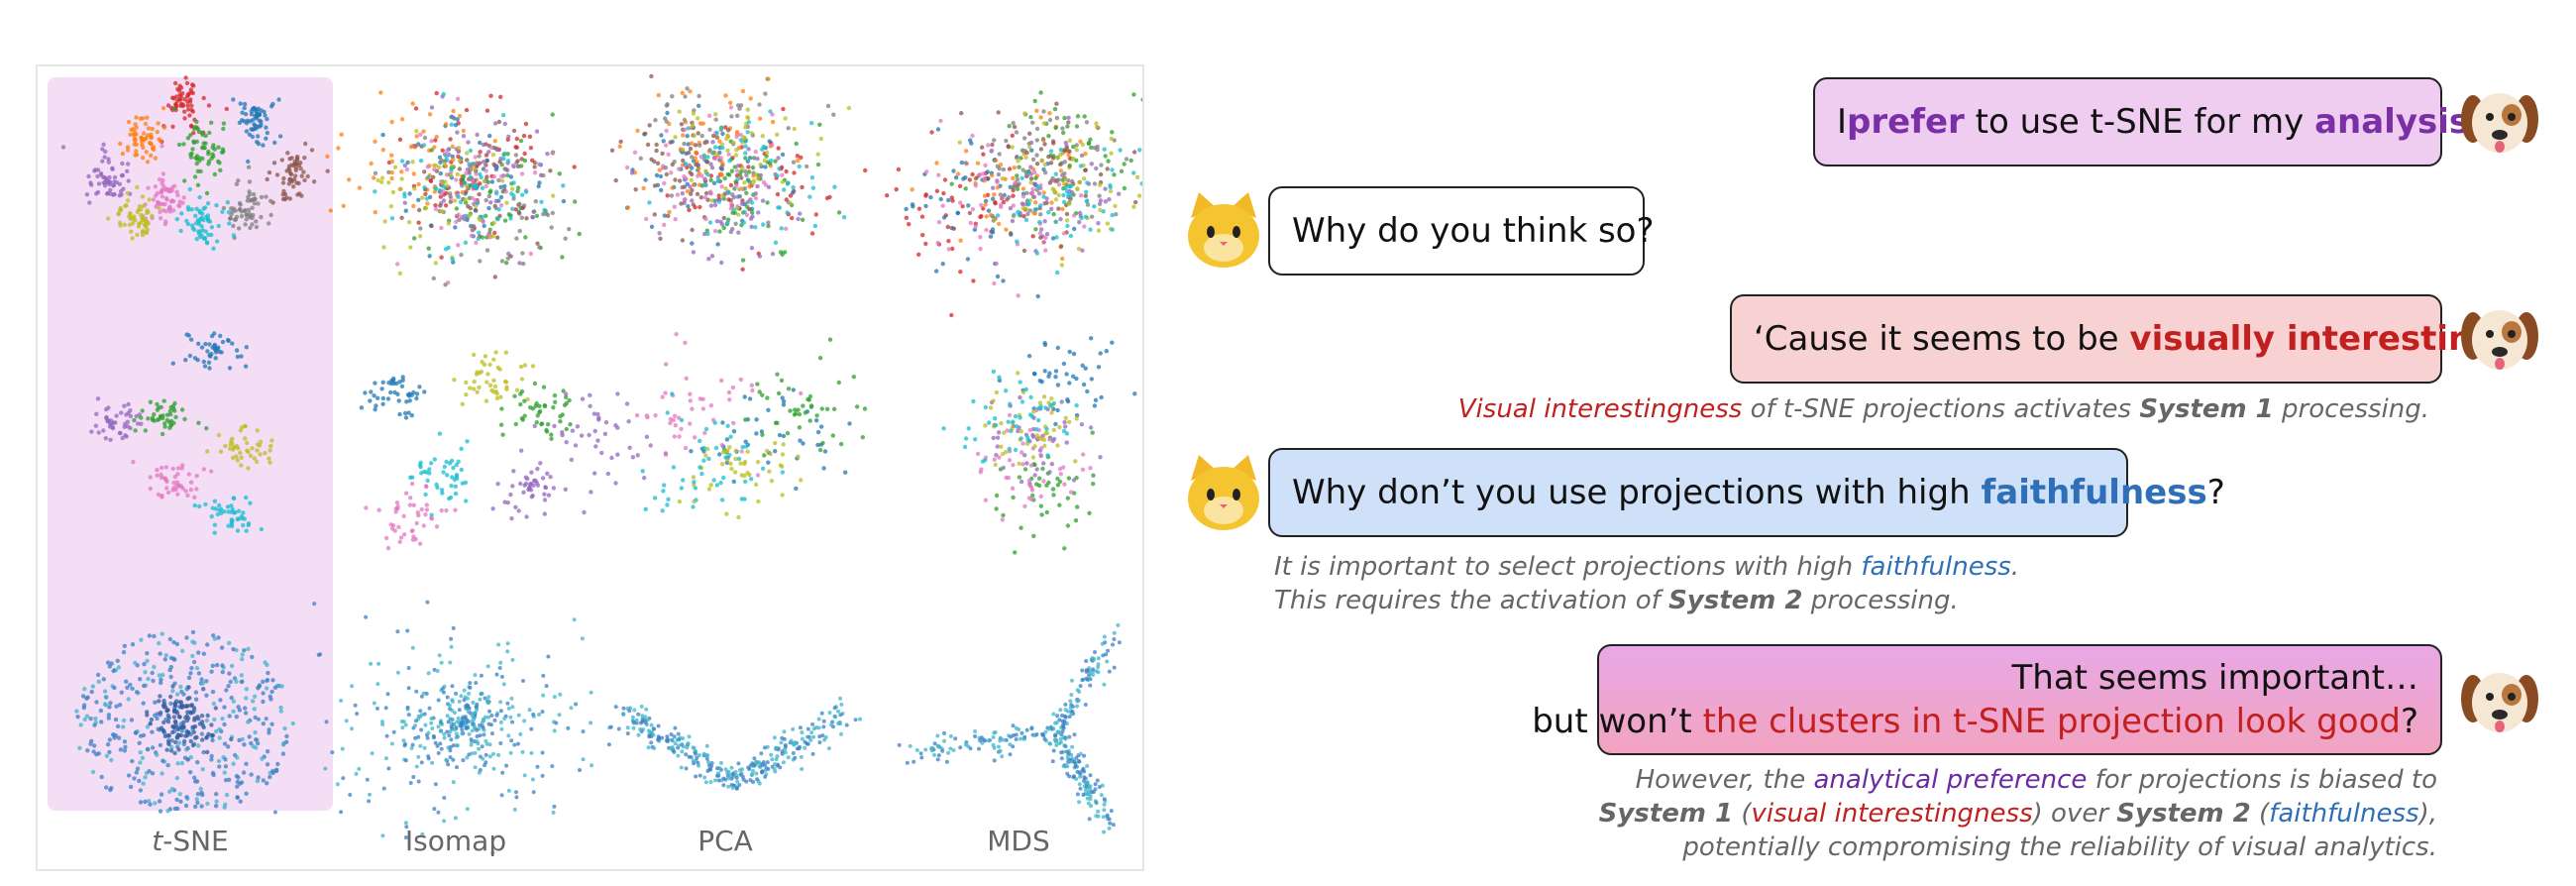 The height and width of the screenshot is (886, 2576). What do you see at coordinates (195, 841) in the screenshot?
I see `label-tsne-rest: -SNE` at bounding box center [195, 841].